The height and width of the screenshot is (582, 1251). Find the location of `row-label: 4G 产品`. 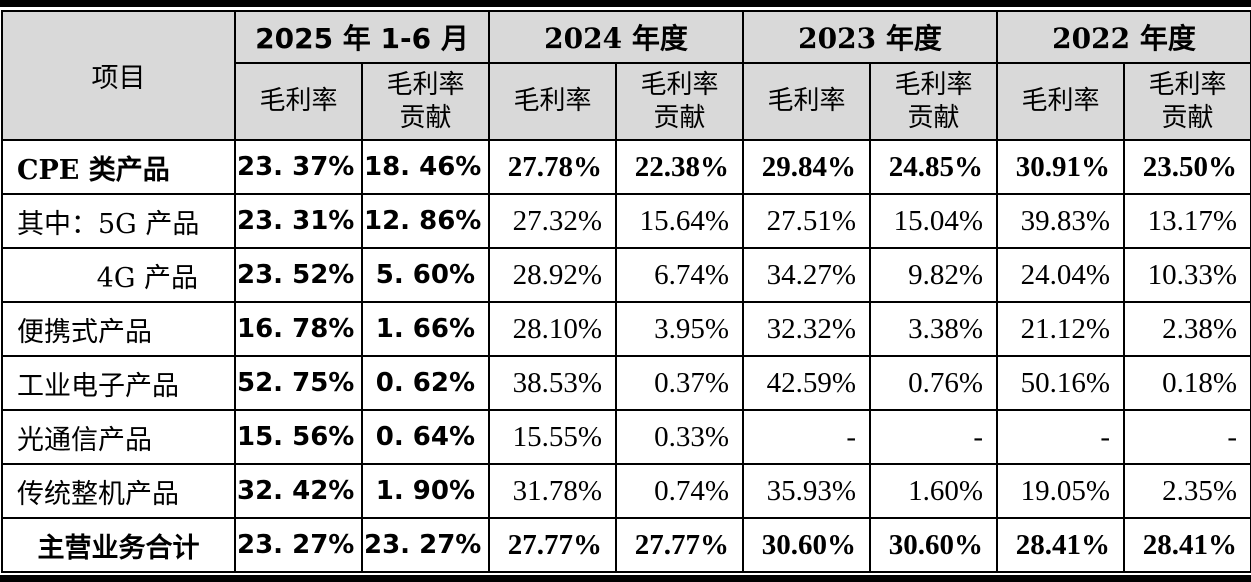

row-label: 4G 产品 is located at coordinates (118, 275).